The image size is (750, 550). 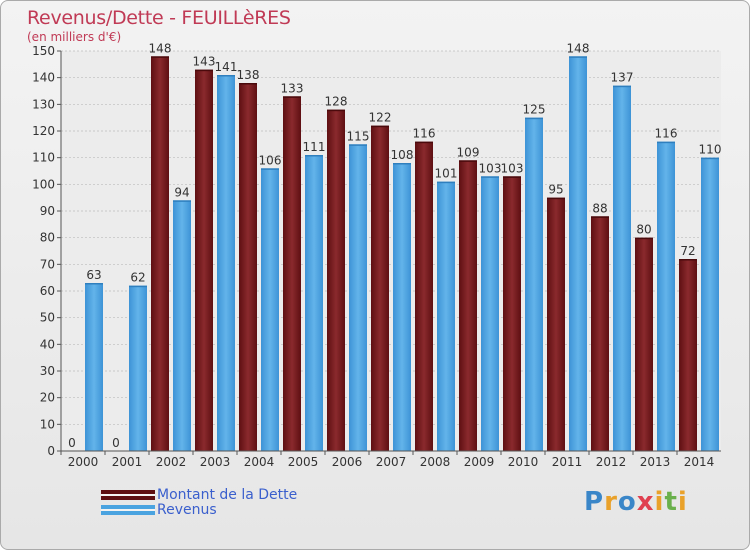 I want to click on x-tick-label: 2004, so click(x=259, y=462).